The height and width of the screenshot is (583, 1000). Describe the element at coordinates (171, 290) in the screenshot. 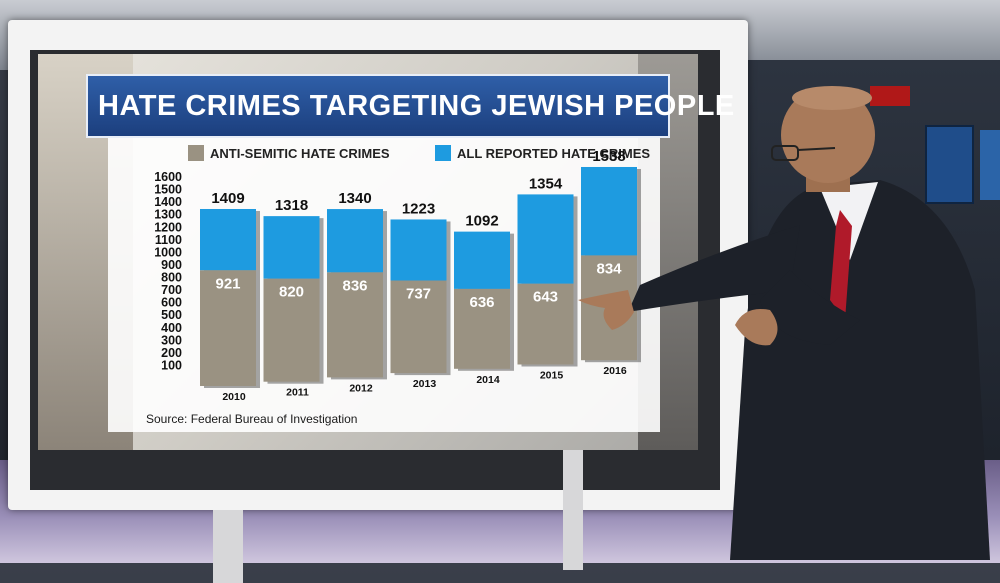

I see `y-tick-label: 700` at that location.